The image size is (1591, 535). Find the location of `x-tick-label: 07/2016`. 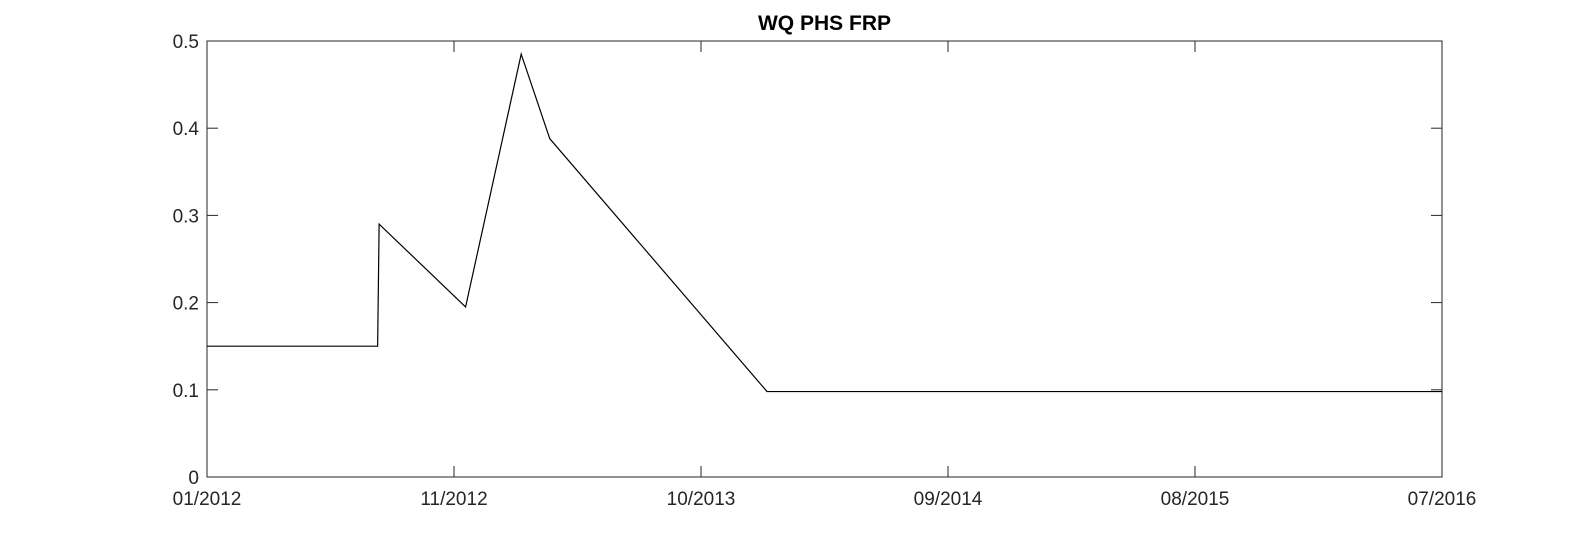

x-tick-label: 07/2016 is located at coordinates (1442, 499).